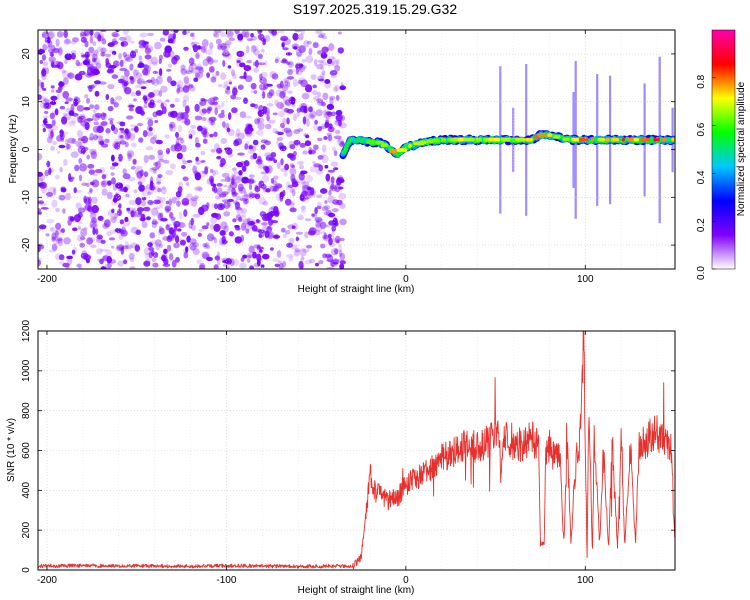 The image size is (750, 600). I want to click on snr-y-axis-label: SNR (10 * v/v), so click(11, 450).